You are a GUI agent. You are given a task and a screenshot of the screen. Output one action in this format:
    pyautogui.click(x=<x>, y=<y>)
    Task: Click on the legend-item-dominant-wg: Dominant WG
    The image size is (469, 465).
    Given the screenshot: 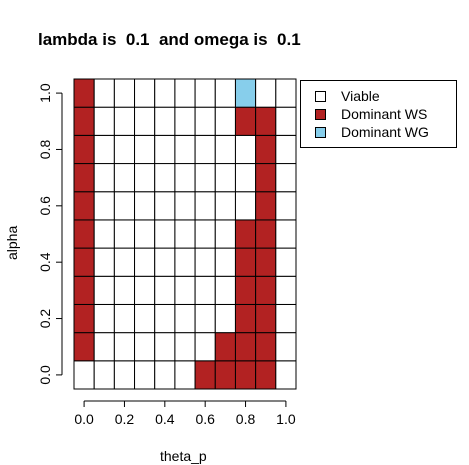 What is the action you would take?
    pyautogui.click(x=372, y=132)
    